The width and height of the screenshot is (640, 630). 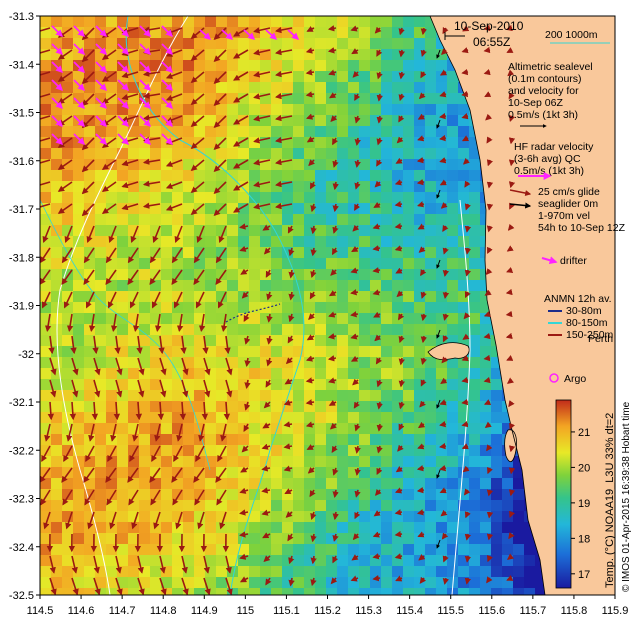 I want to click on x-tick-label: 115.4, so click(x=409, y=611).